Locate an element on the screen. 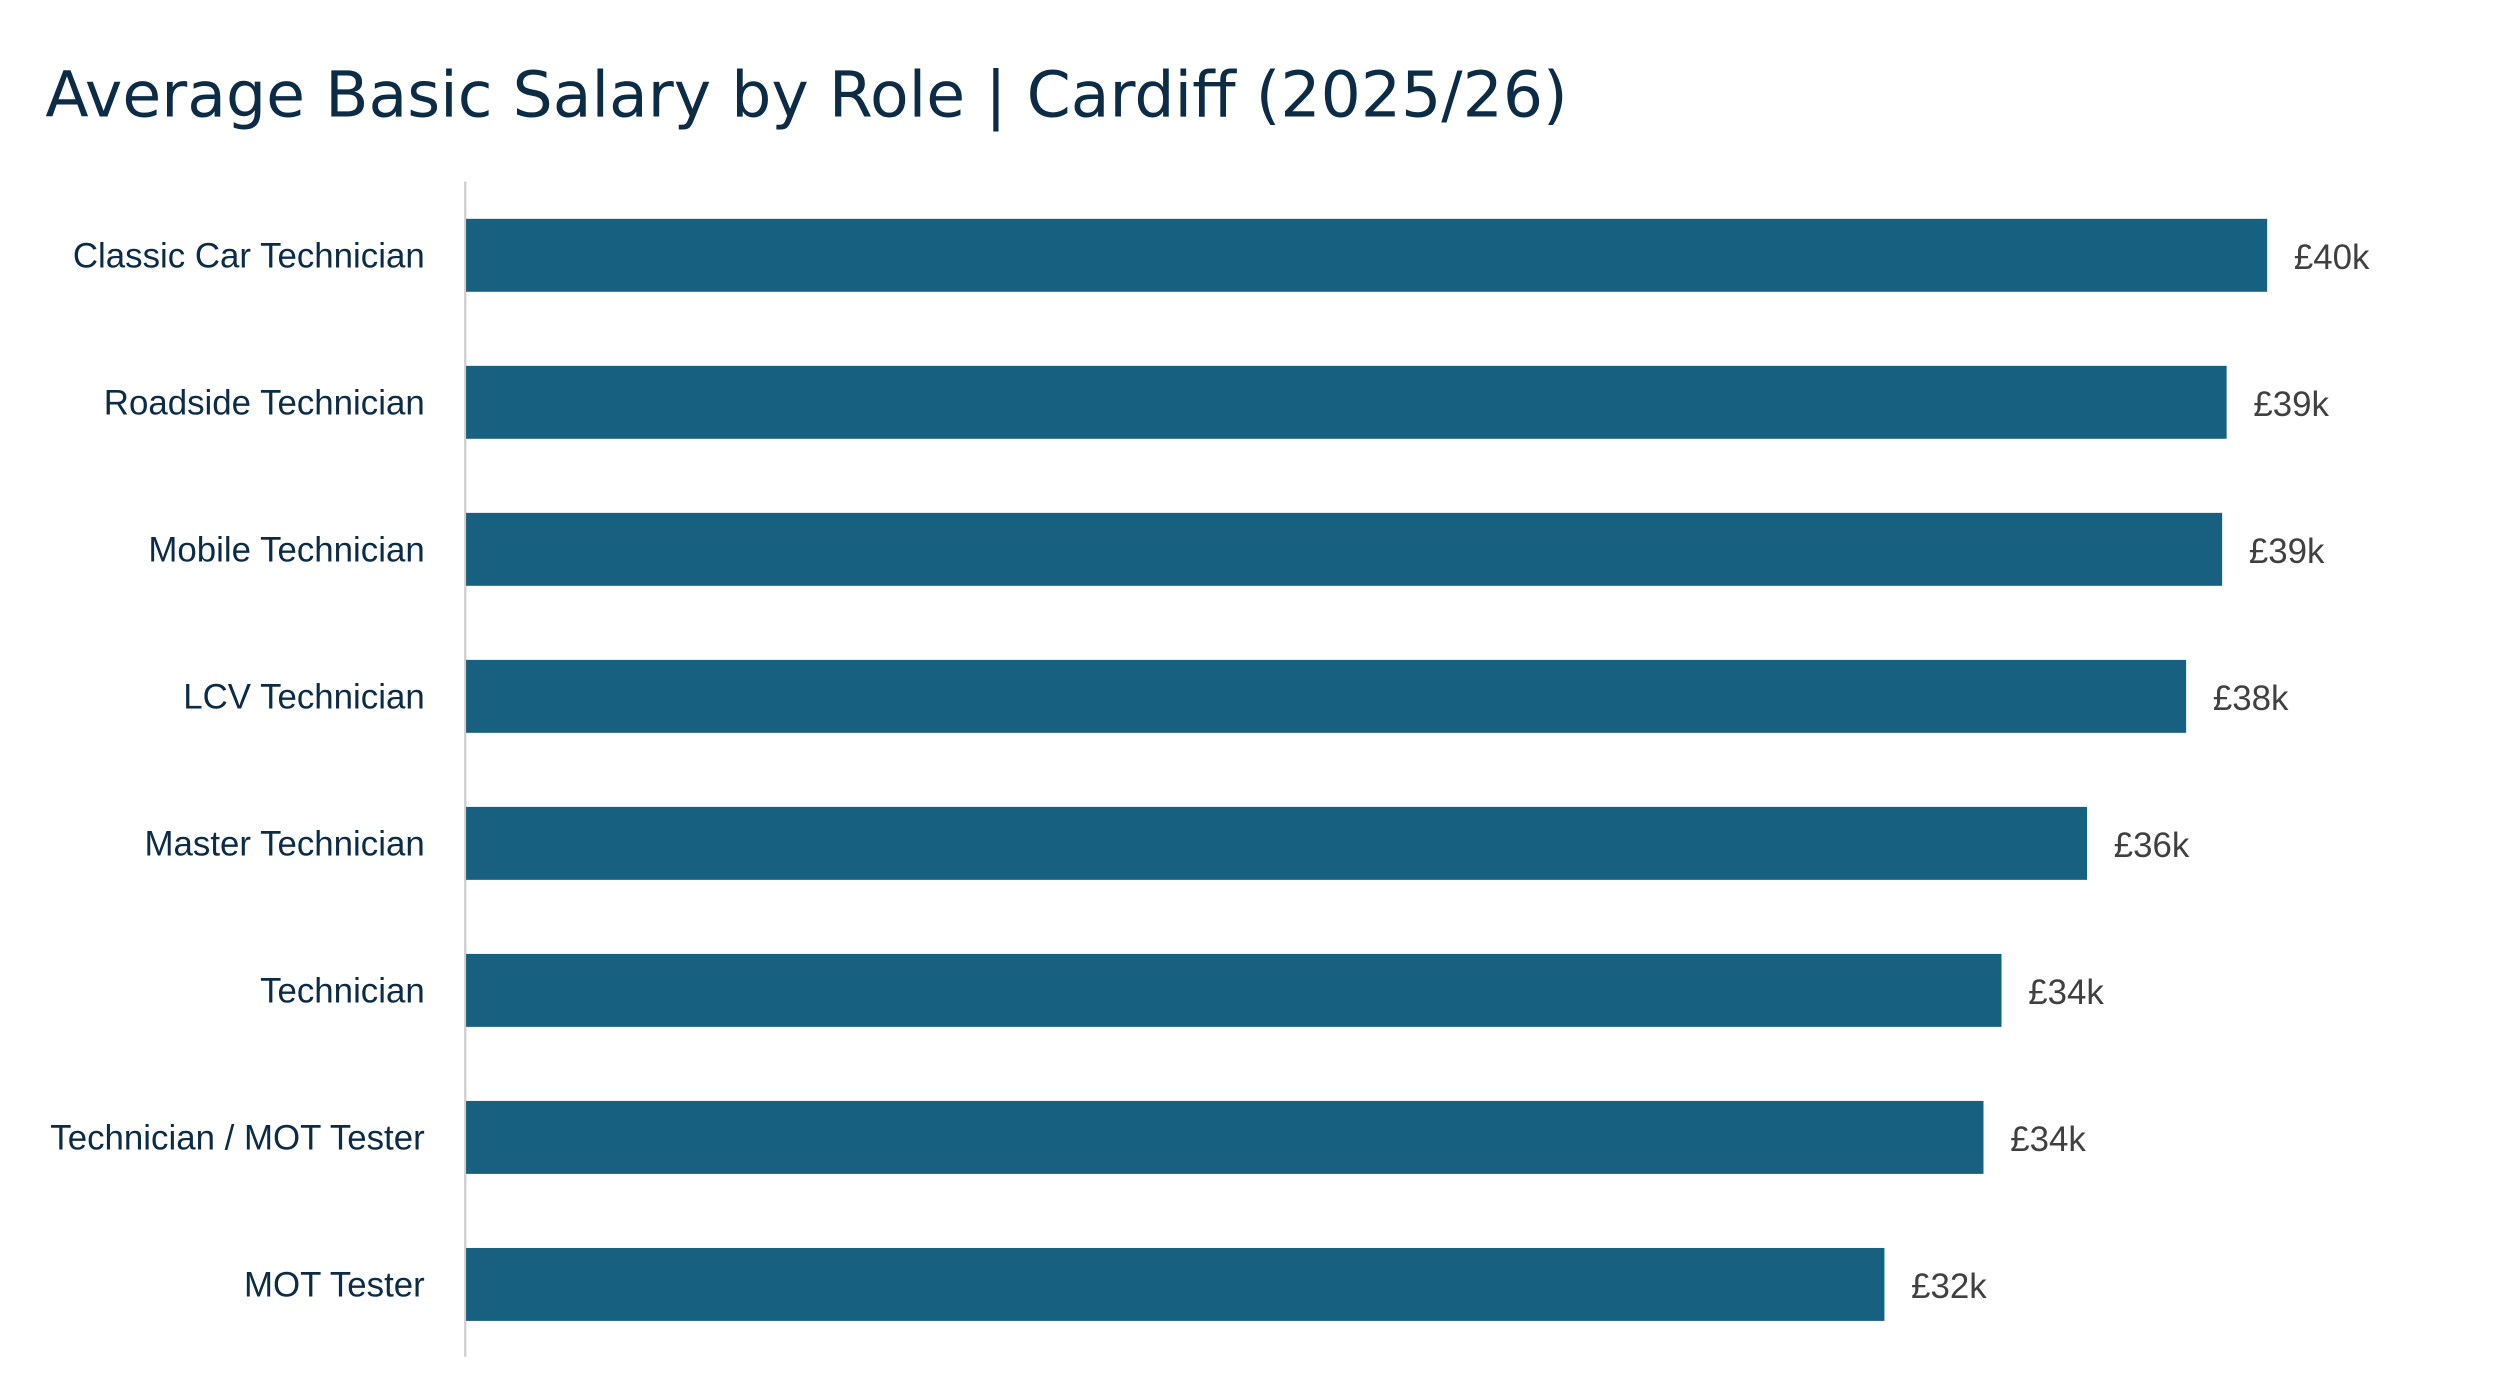 The width and height of the screenshot is (2516, 1394). data-label: £32k is located at coordinates (1949, 1286).